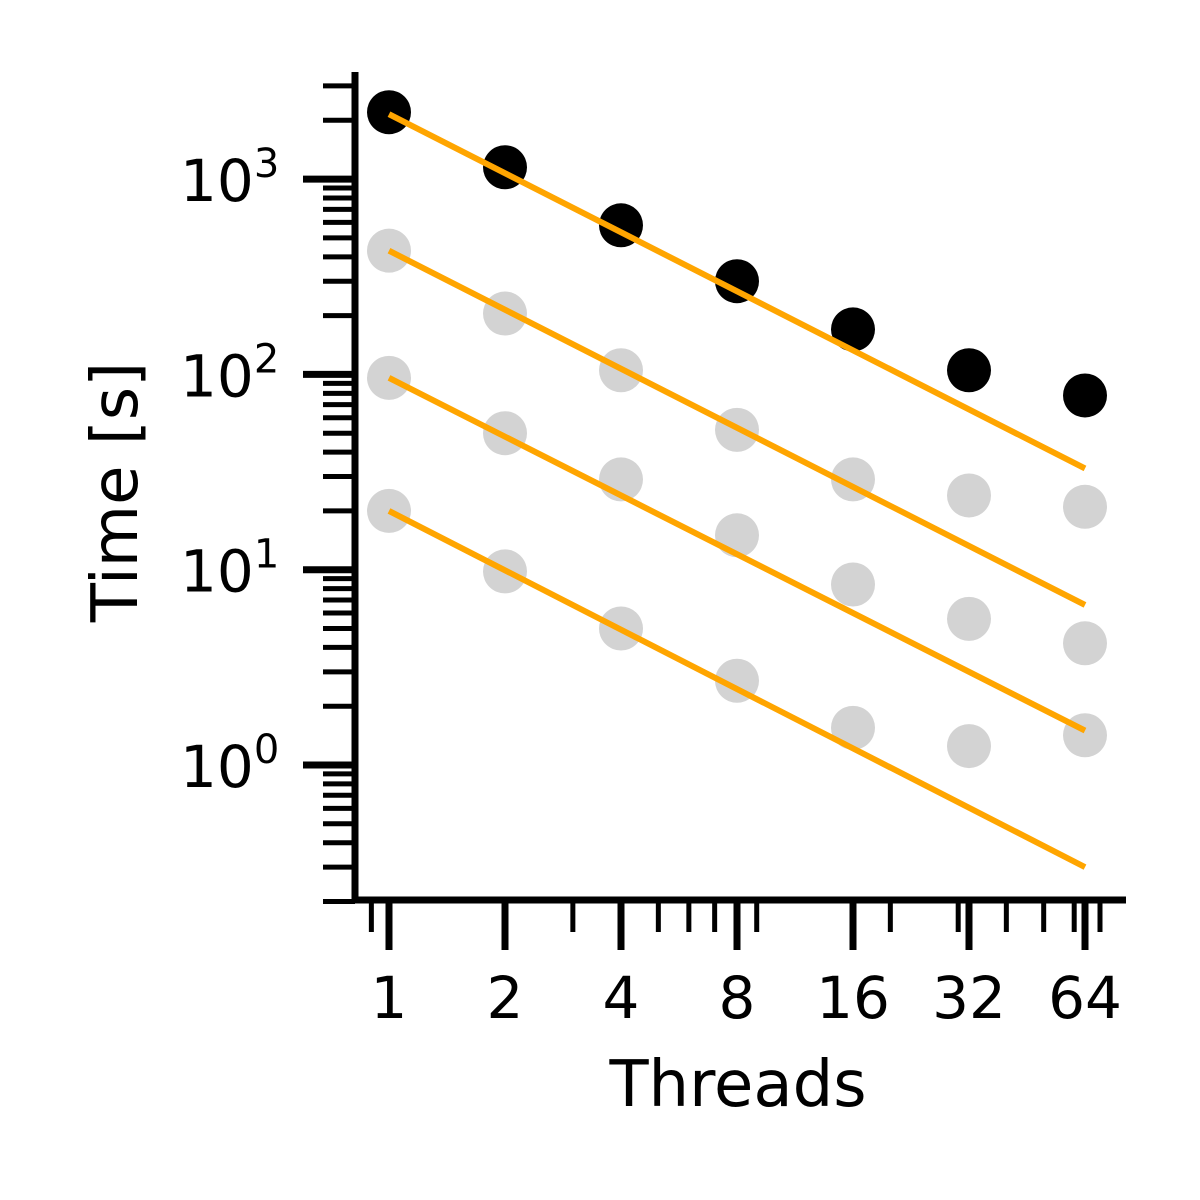 This screenshot has width=1200, height=1200. What do you see at coordinates (735, 916) in the screenshot?
I see `x-minor-ticks` at bounding box center [735, 916].